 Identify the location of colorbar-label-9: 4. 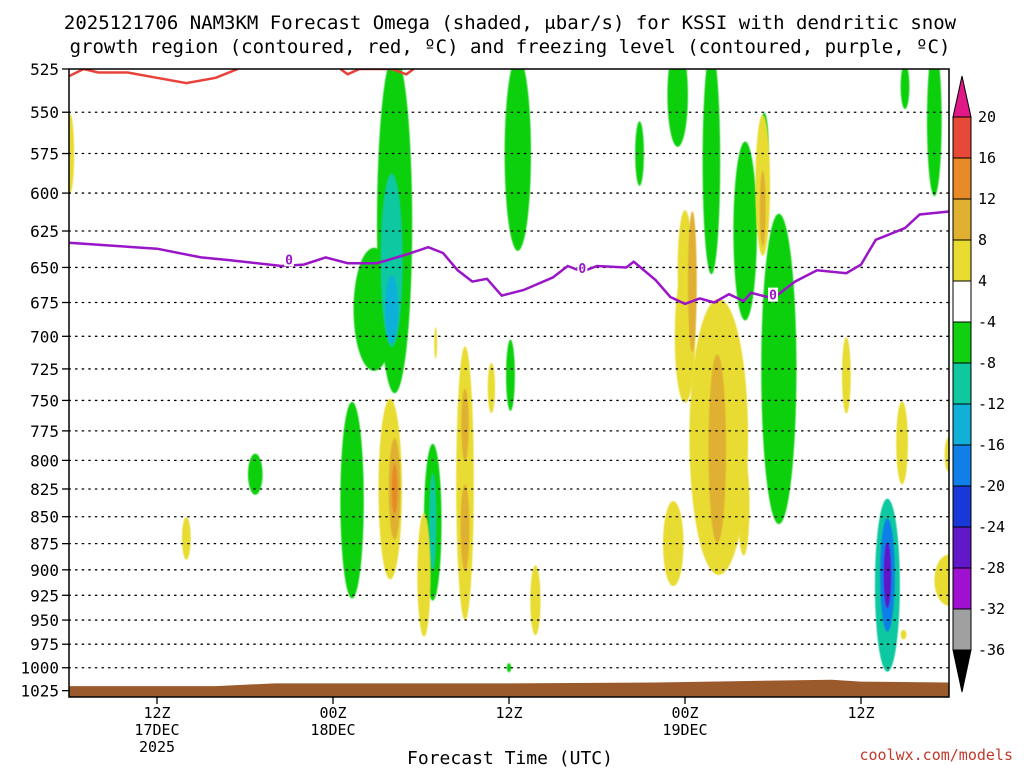
(982, 281).